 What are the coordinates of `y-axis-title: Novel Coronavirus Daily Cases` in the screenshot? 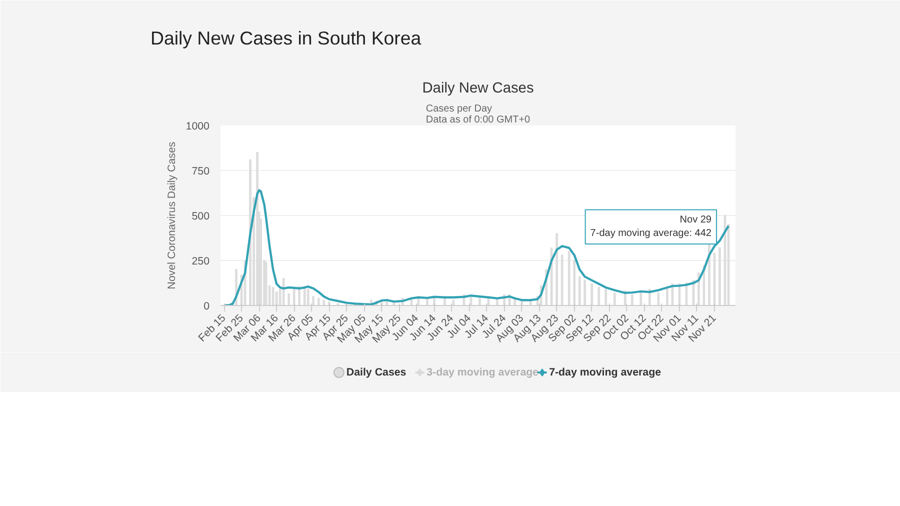 It's located at (172, 216).